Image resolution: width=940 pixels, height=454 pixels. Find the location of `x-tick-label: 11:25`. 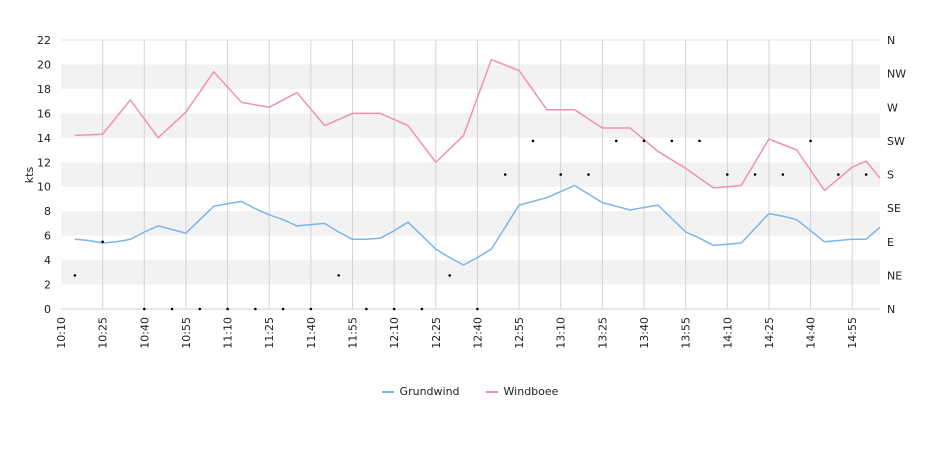

x-tick-label: 11:25 is located at coordinates (269, 333).